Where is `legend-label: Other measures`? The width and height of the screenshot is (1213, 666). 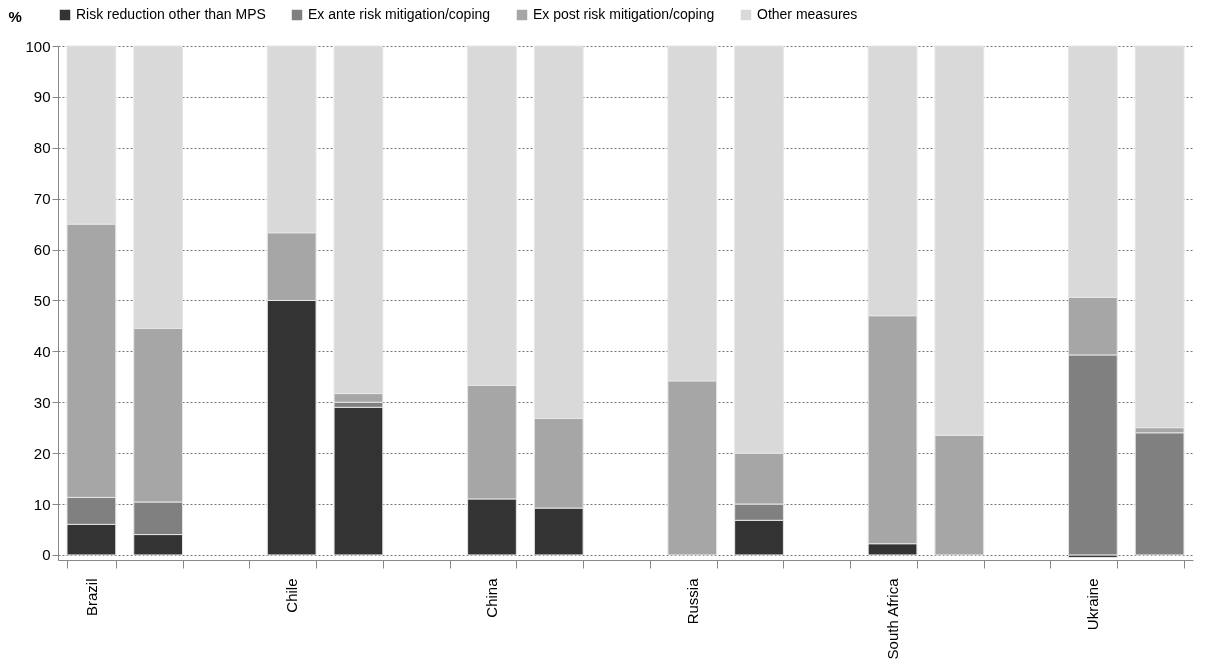 legend-label: Other measures is located at coordinates (807, 14).